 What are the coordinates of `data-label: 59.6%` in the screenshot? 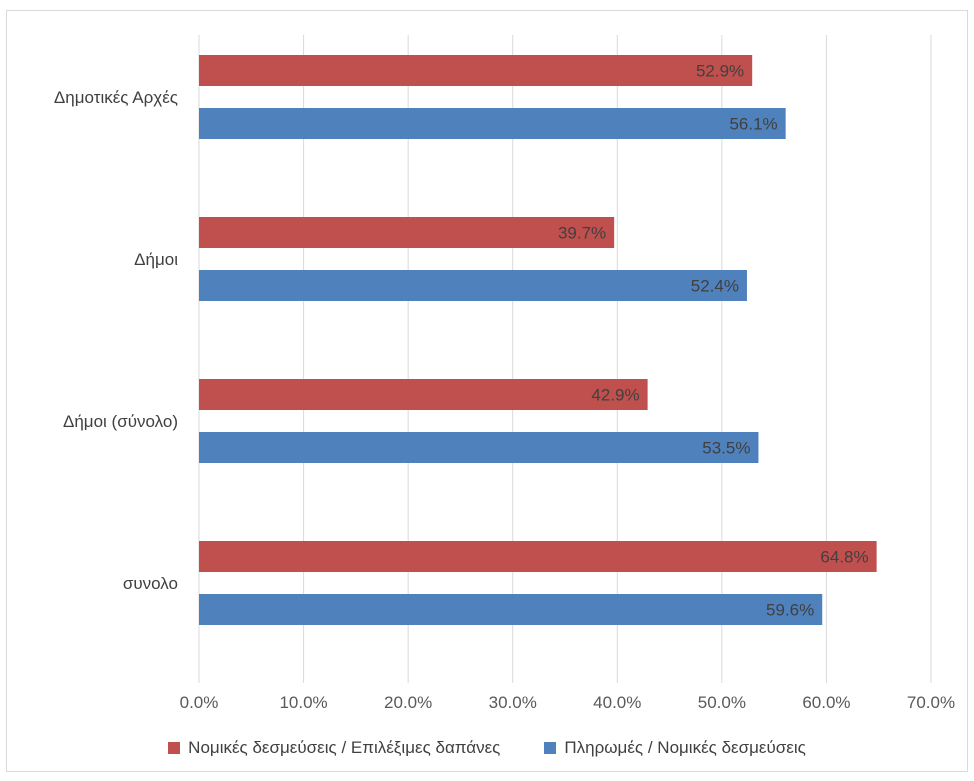 It's located at (790, 610).